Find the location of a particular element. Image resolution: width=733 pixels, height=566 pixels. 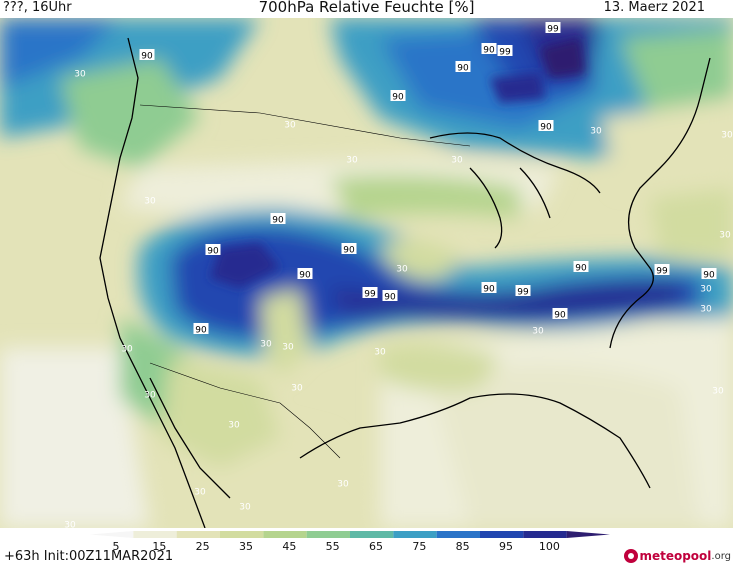

logo-suffix: .org is located at coordinates (721, 556).